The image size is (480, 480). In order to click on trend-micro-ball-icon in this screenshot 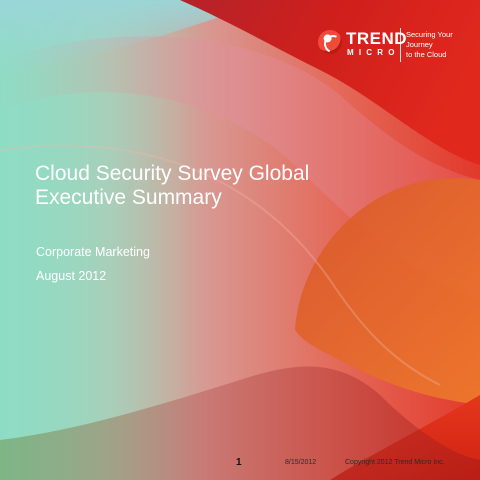, I will do `click(330, 42)`.